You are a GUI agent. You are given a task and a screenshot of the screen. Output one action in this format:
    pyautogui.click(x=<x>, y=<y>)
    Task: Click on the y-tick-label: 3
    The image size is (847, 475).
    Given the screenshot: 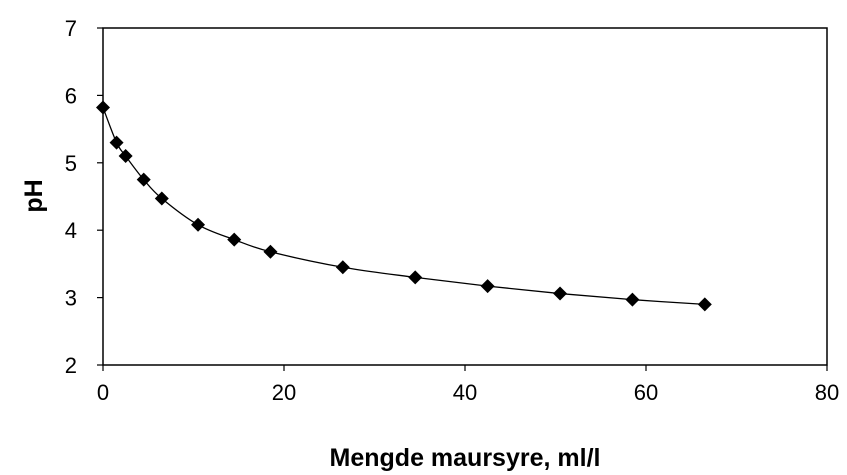 What is the action you would take?
    pyautogui.click(x=71, y=298)
    